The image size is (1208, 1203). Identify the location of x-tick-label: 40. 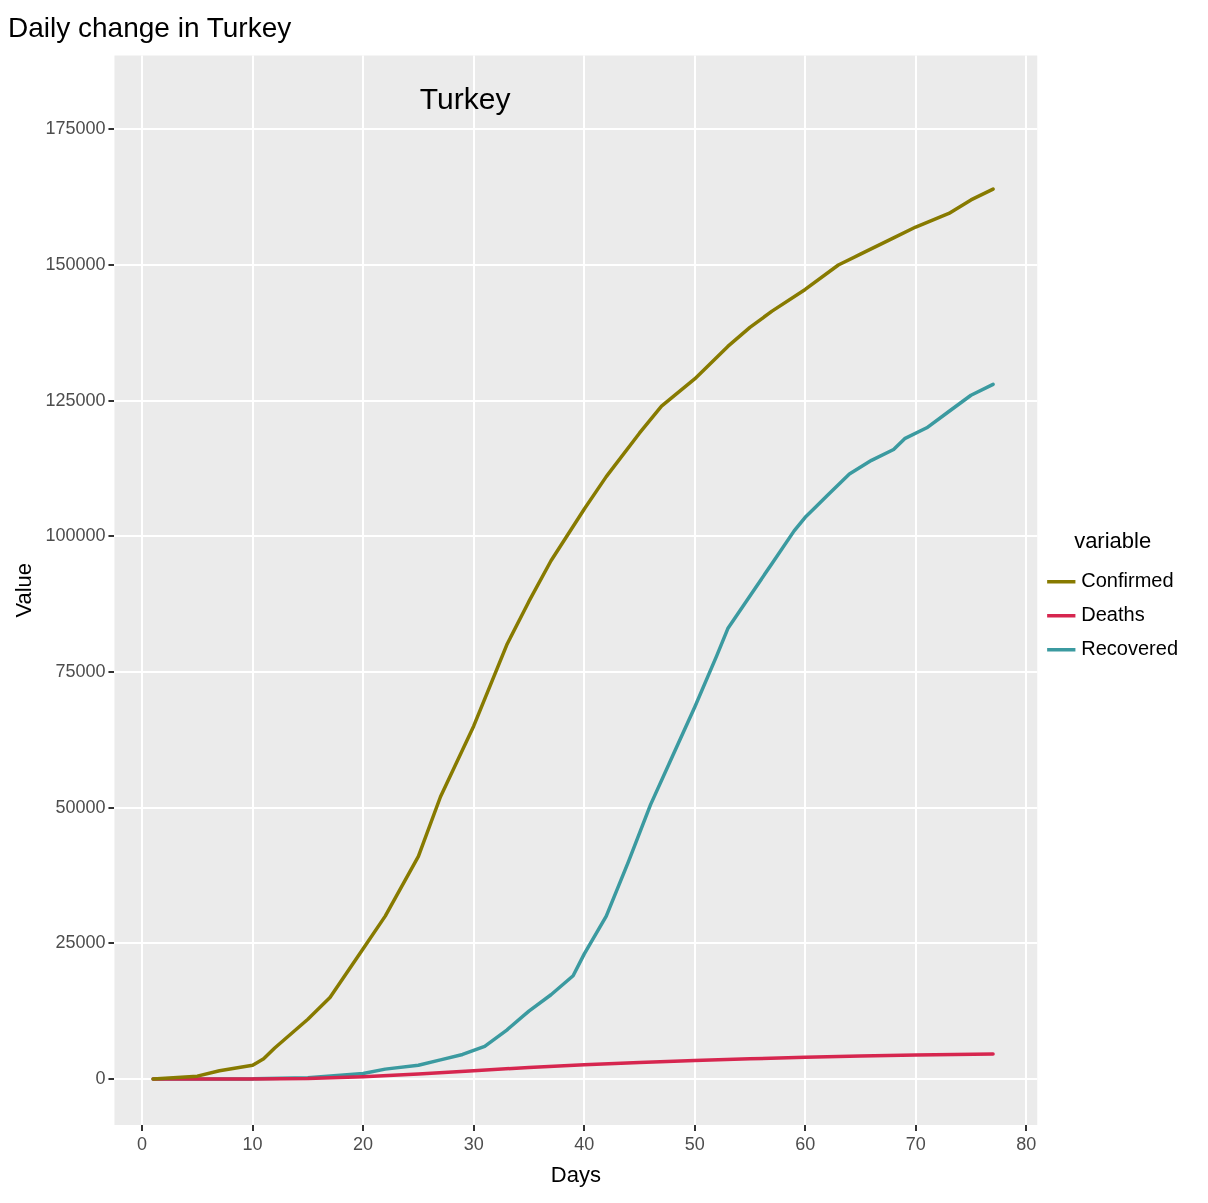
(584, 1143).